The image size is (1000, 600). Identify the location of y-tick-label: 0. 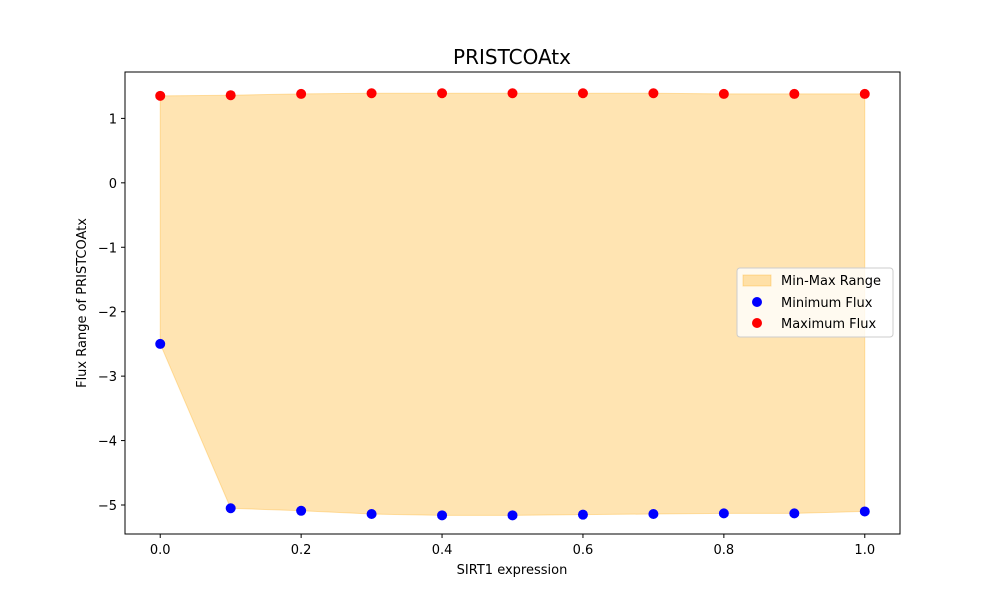
(113, 184).